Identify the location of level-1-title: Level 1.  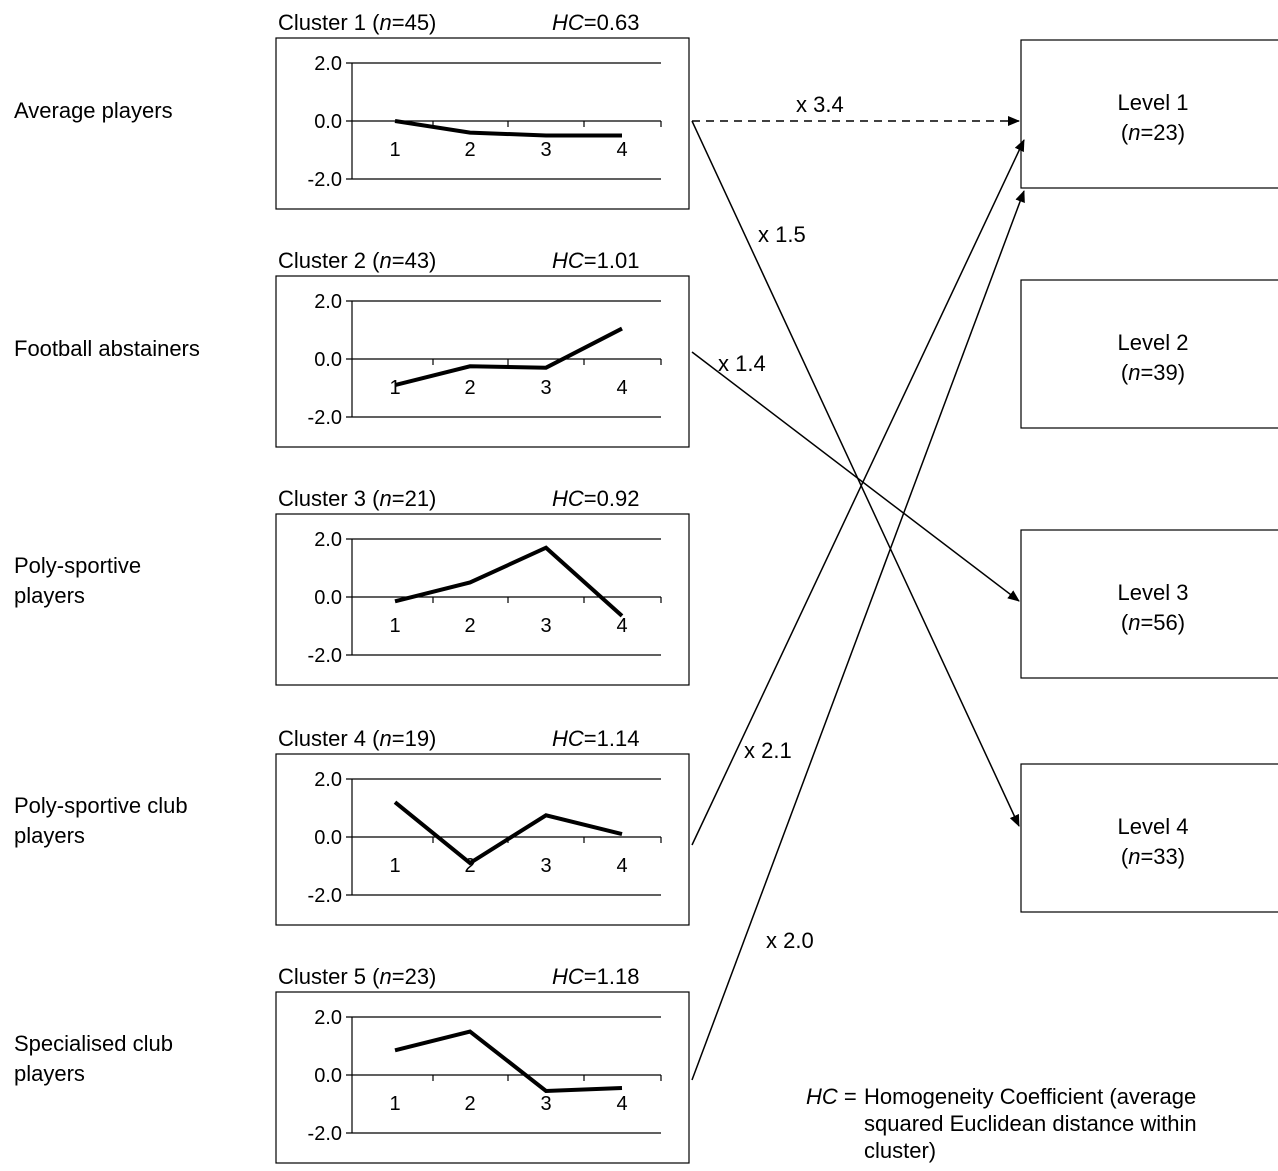
(1153, 102).